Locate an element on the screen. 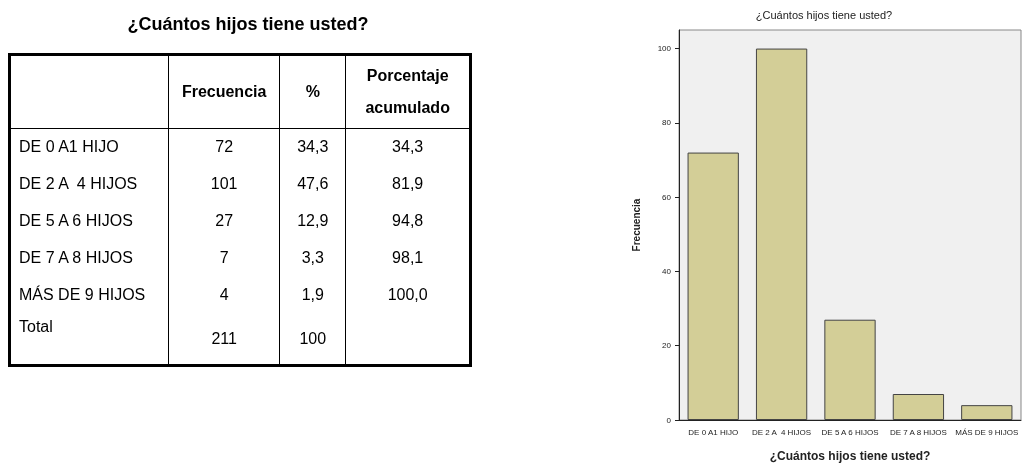 Image resolution: width=1029 pixels, height=476 pixels. data-label: 98,1 is located at coordinates (408, 258).